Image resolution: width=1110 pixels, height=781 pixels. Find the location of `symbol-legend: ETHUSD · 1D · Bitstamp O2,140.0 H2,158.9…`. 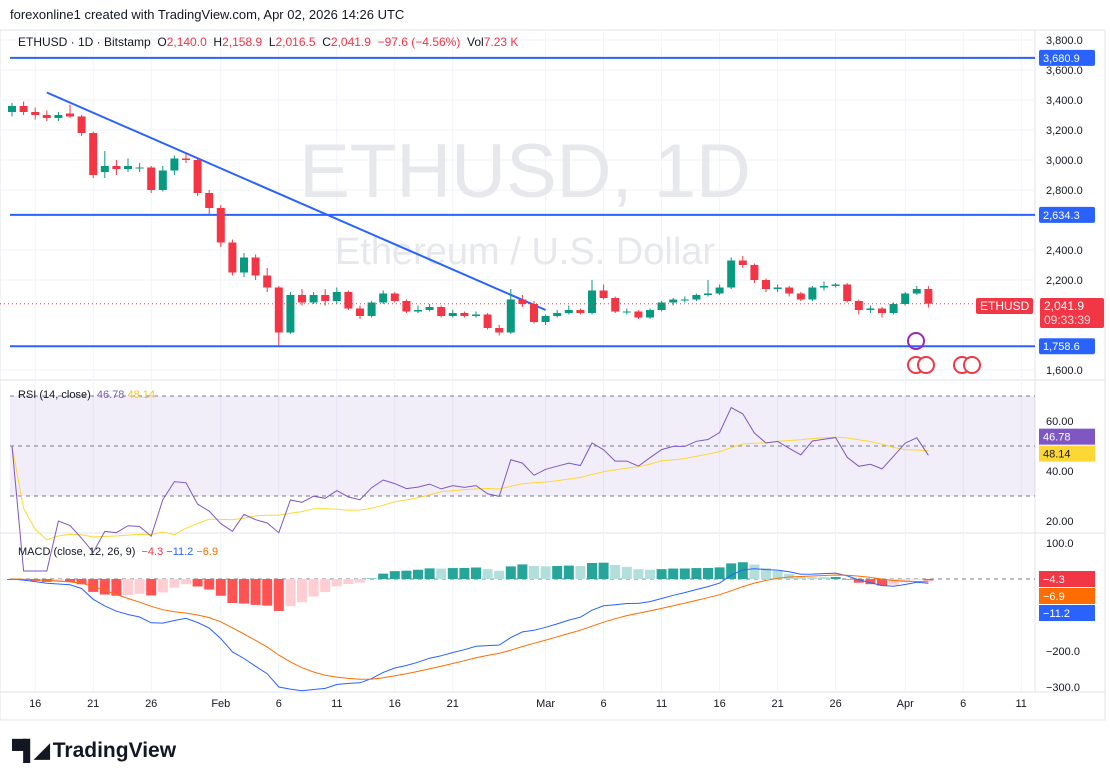

symbol-legend: ETHUSD · 1D · Bitstamp O2,140.0 H2,158.9… is located at coordinates (268, 42).